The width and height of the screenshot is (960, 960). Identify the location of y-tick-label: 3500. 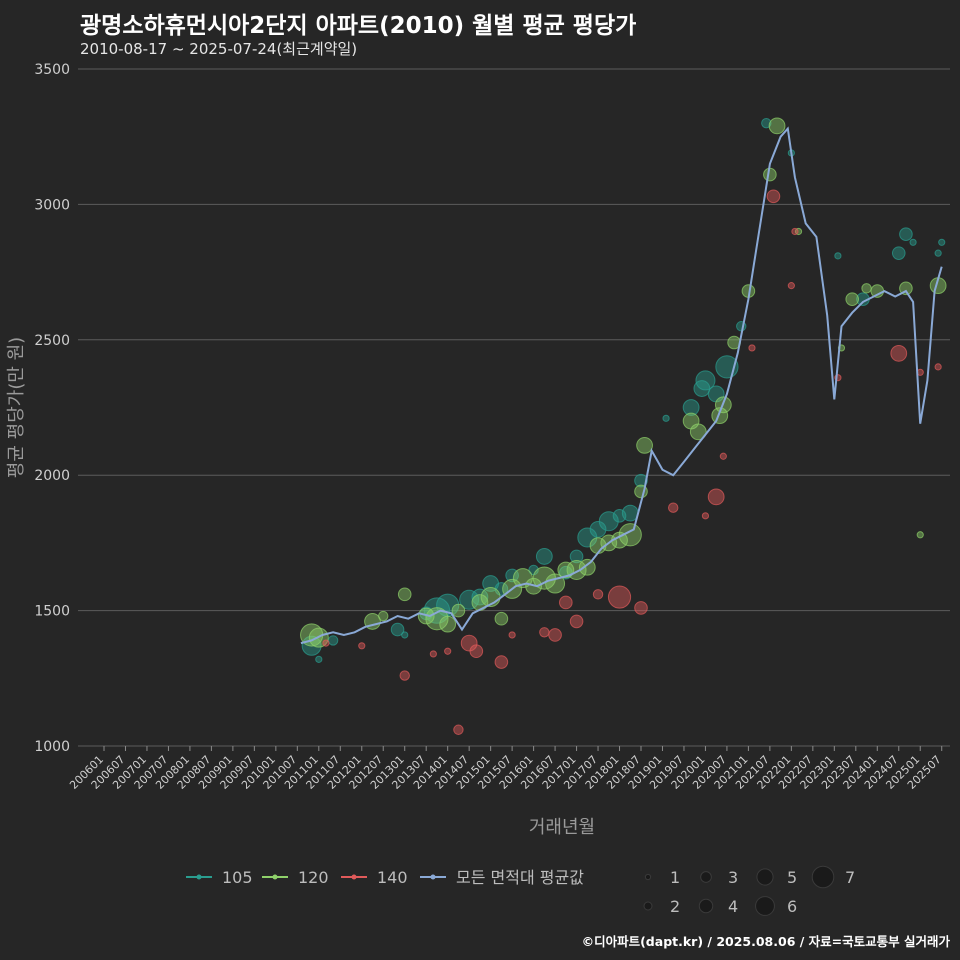
(52, 70).